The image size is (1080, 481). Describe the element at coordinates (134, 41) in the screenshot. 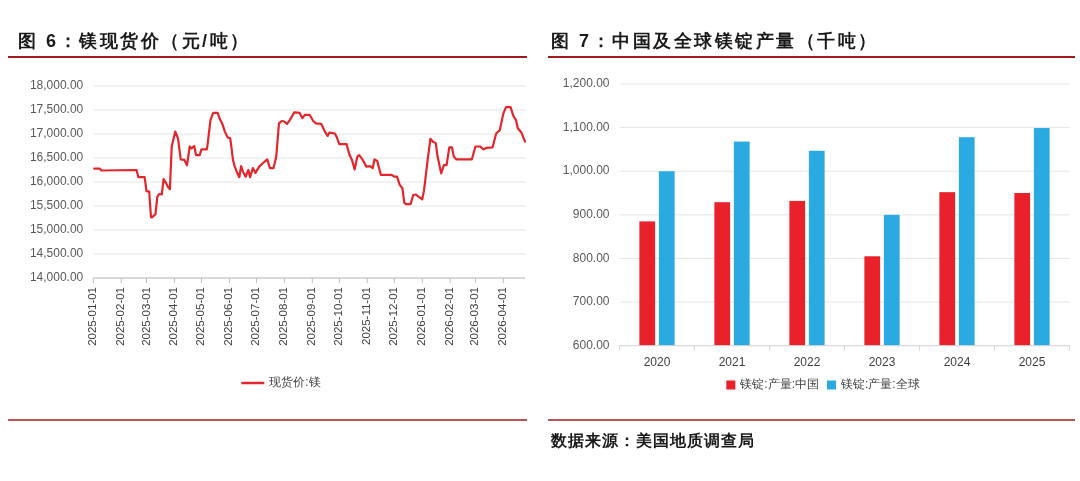

I see `chart-title: 图 6：镁现货价（元/吨）` at that location.